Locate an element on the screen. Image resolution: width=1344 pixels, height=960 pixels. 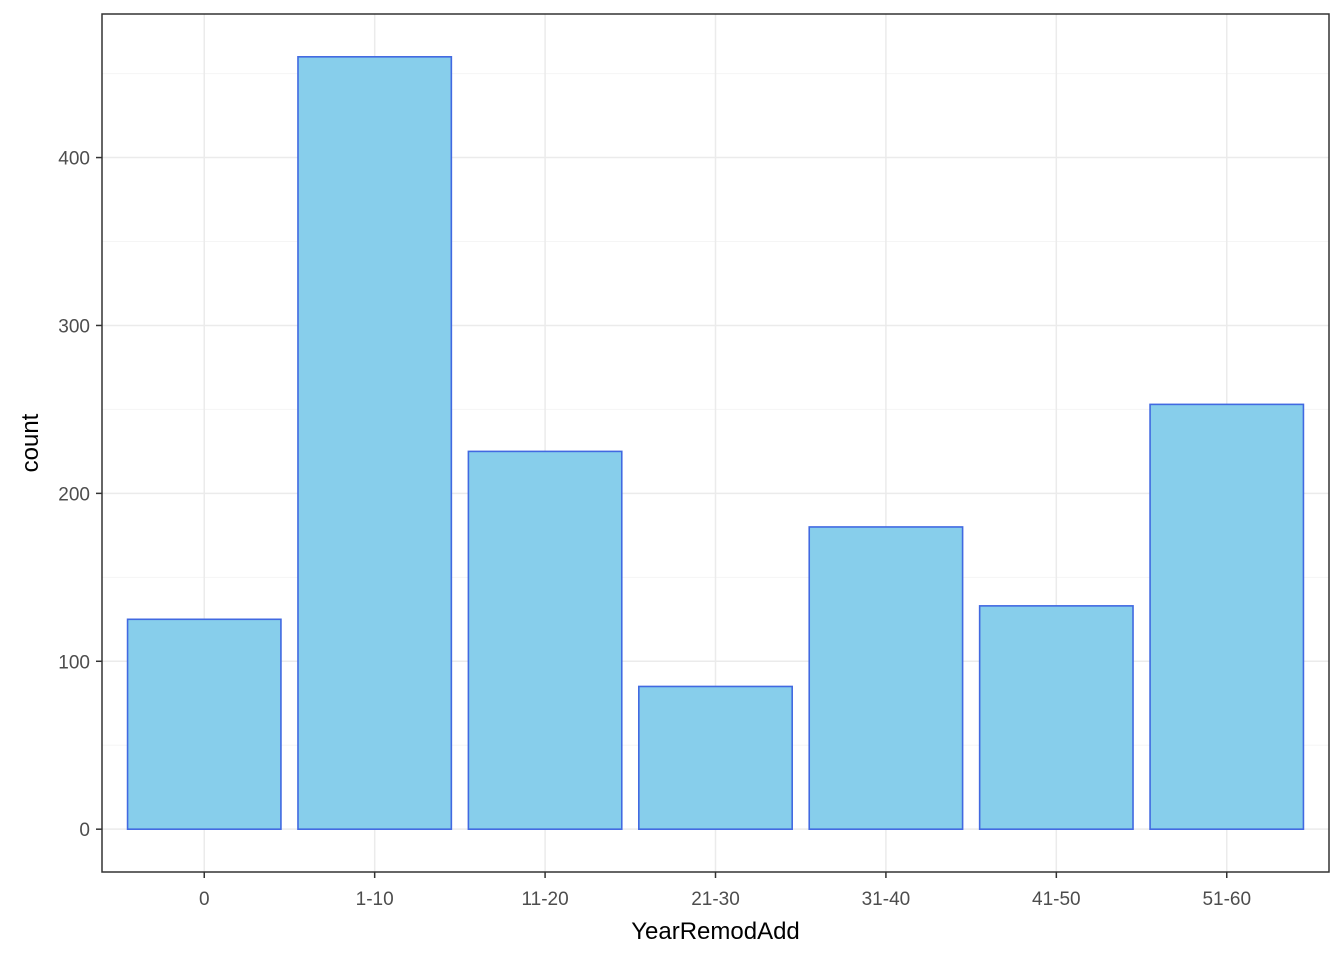
y-tick-label: 200 is located at coordinates (74, 494).